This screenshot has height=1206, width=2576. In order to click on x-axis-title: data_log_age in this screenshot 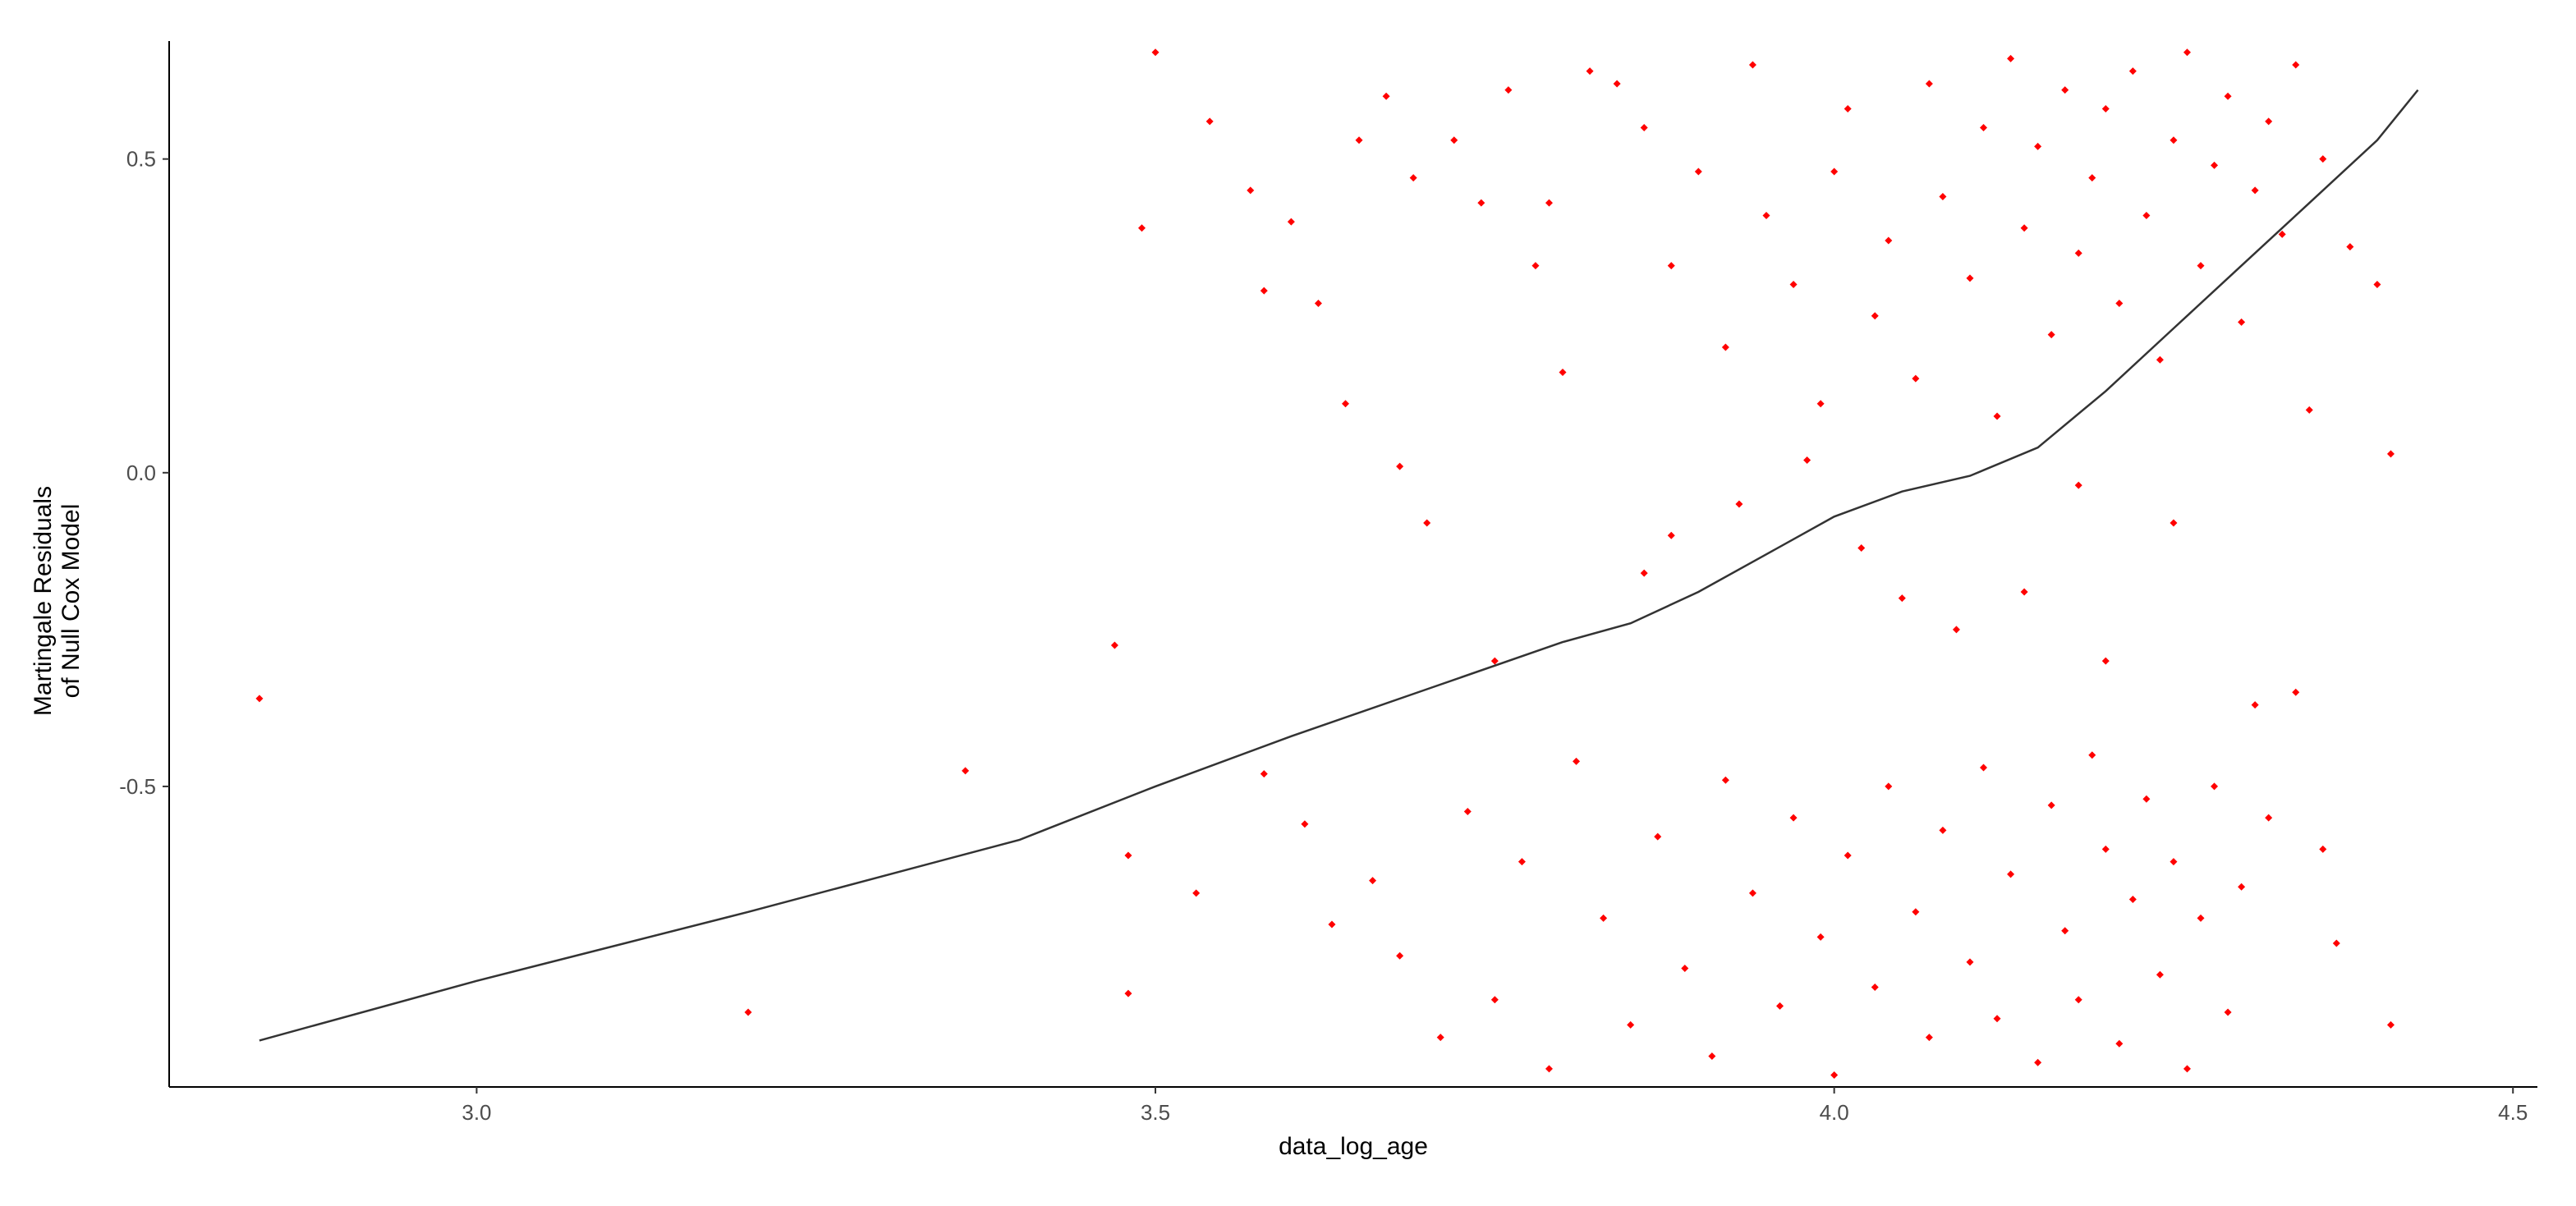, I will do `click(1353, 1146)`.